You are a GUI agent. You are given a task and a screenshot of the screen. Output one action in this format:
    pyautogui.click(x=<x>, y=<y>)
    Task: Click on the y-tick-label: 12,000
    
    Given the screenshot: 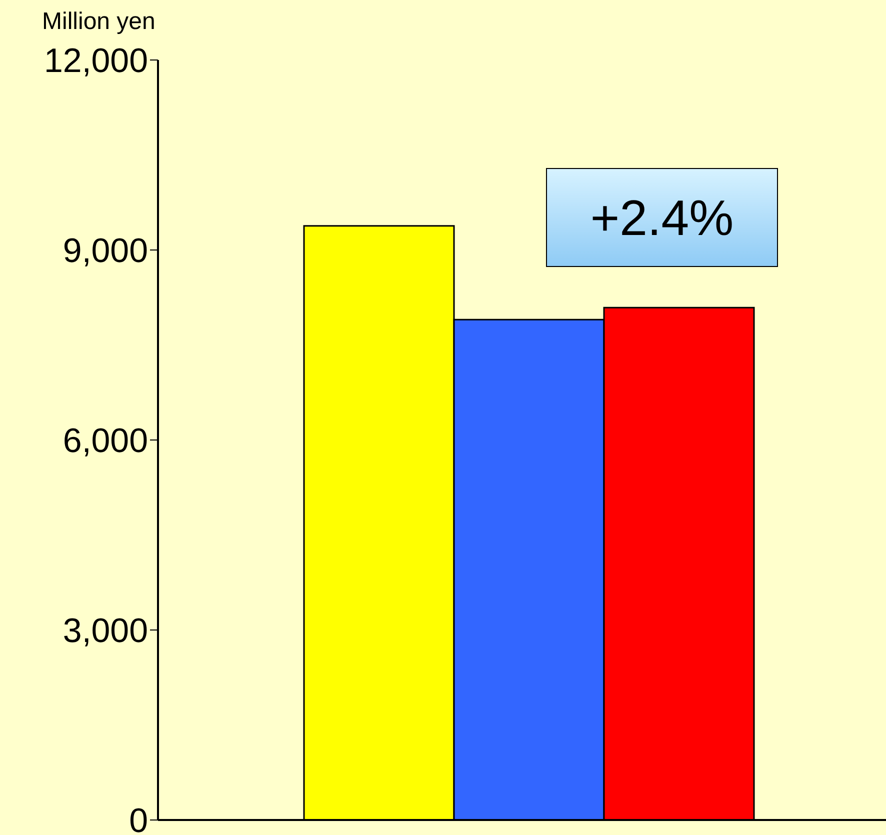 What is the action you would take?
    pyautogui.click(x=96, y=61)
    